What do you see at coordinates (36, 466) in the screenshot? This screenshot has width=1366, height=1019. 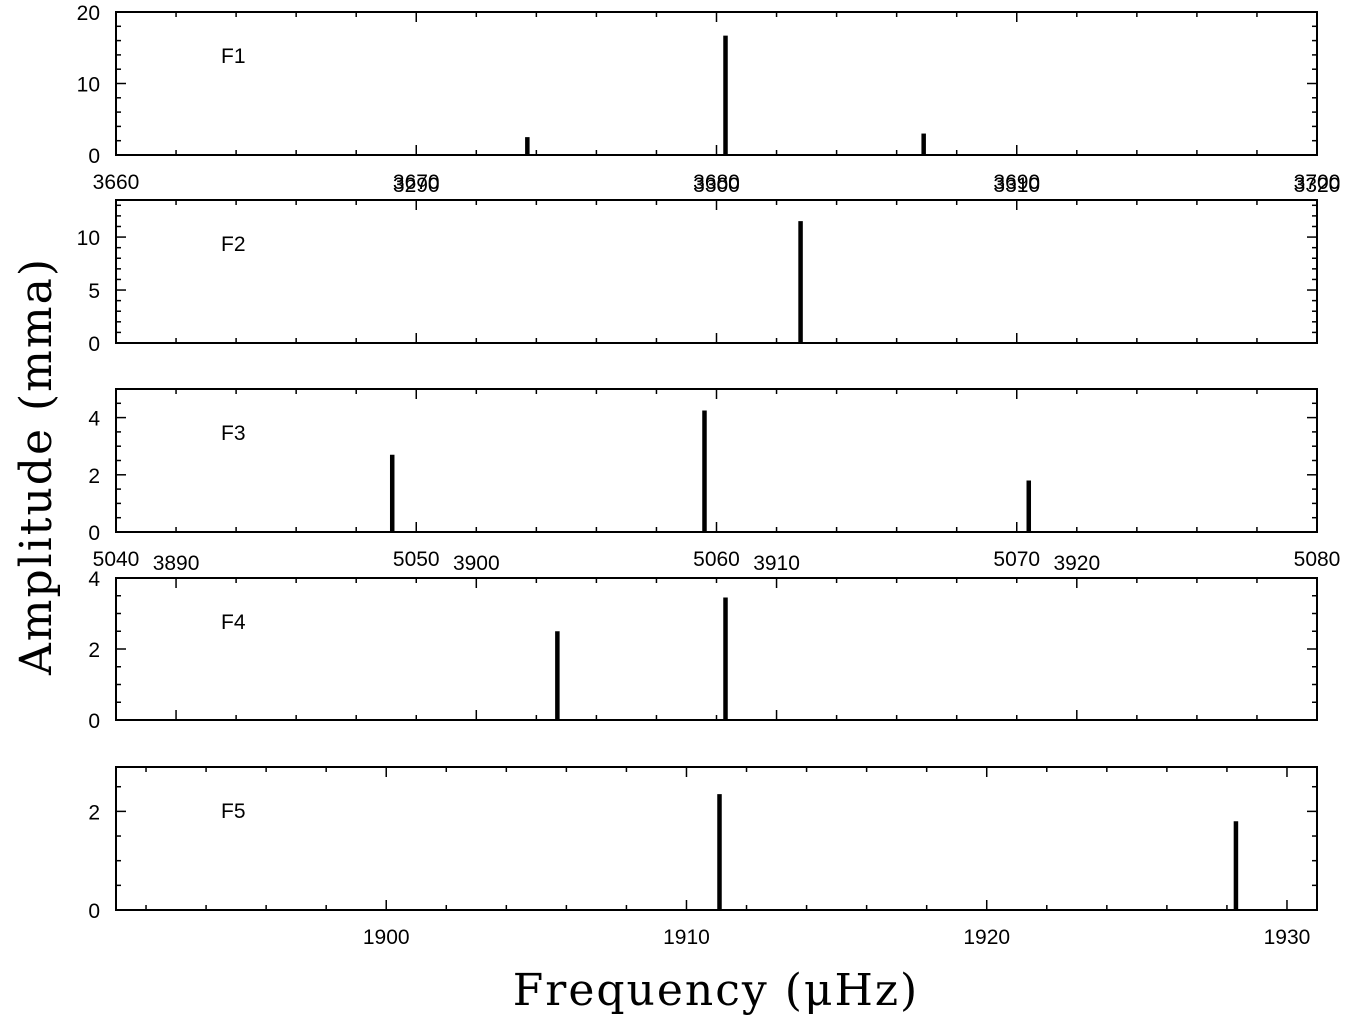 I see `y-axis-title: Amplitude (mma)` at bounding box center [36, 466].